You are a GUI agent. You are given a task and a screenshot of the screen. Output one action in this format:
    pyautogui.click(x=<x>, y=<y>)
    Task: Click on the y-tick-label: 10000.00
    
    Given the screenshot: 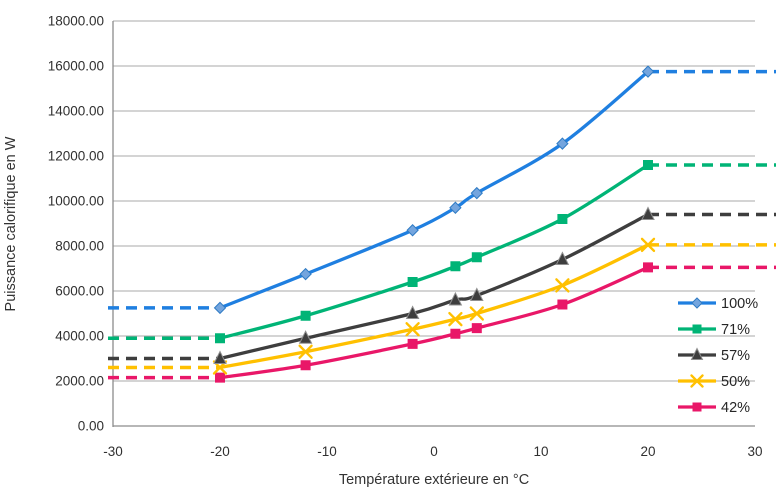 What is the action you would take?
    pyautogui.click(x=76, y=201)
    